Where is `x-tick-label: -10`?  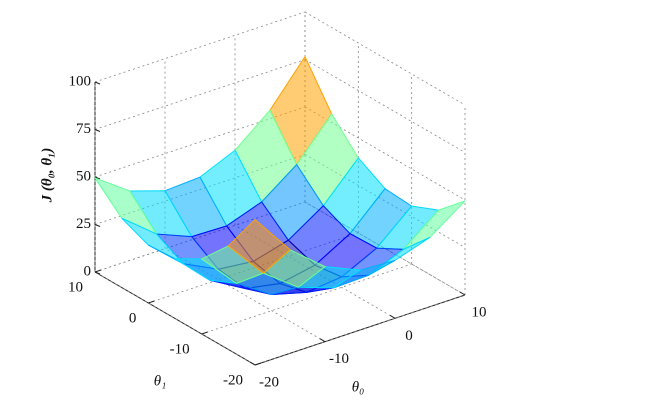
x-tick-label: -10 is located at coordinates (339, 359).